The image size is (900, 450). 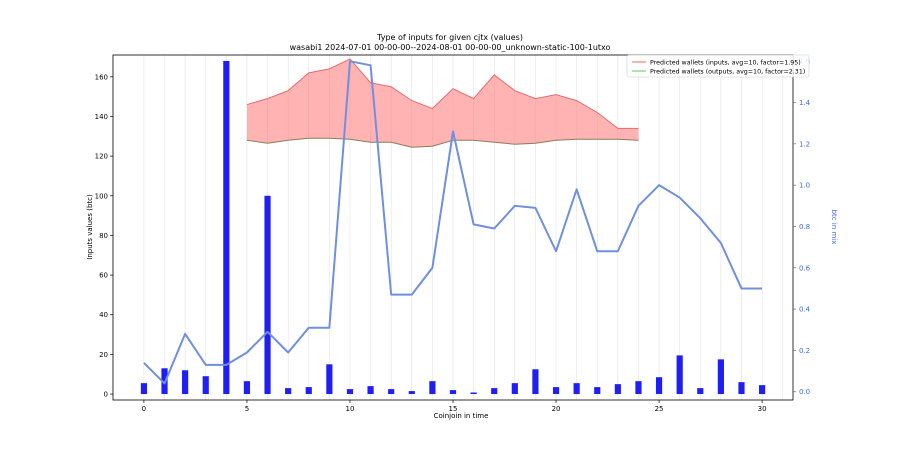 What do you see at coordinates (101, 117) in the screenshot?
I see `y-tick-label: 140` at bounding box center [101, 117].